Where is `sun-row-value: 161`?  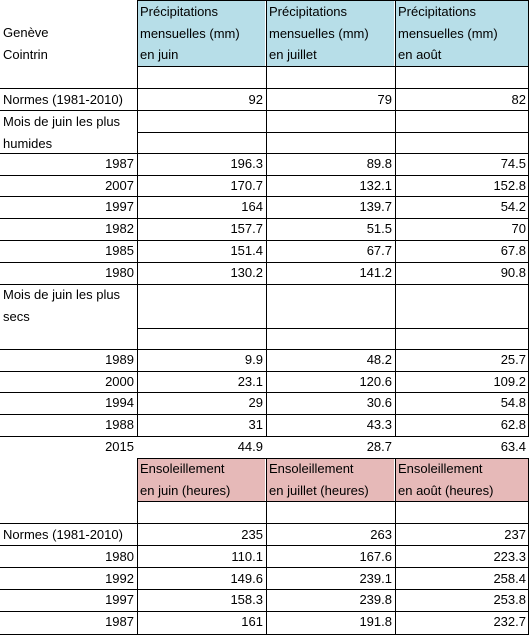
sun-row-value: 161 is located at coordinates (252, 622).